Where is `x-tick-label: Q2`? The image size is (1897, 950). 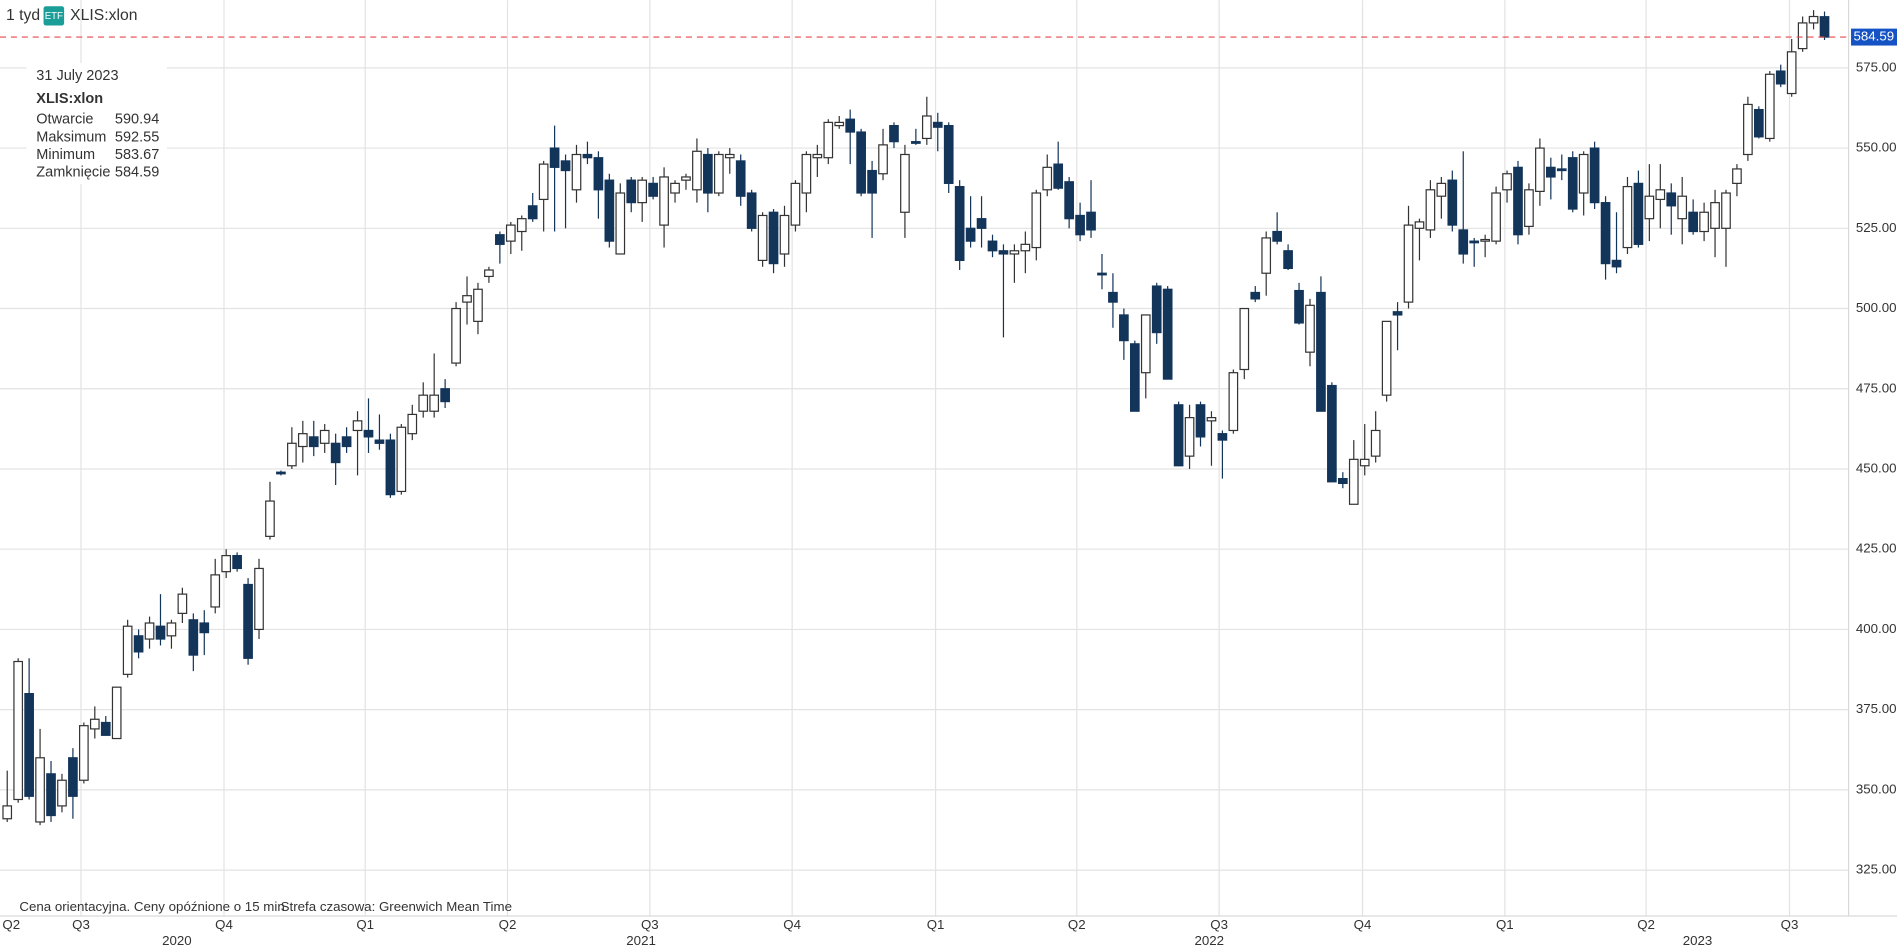 x-tick-label: Q2 is located at coordinates (1646, 924).